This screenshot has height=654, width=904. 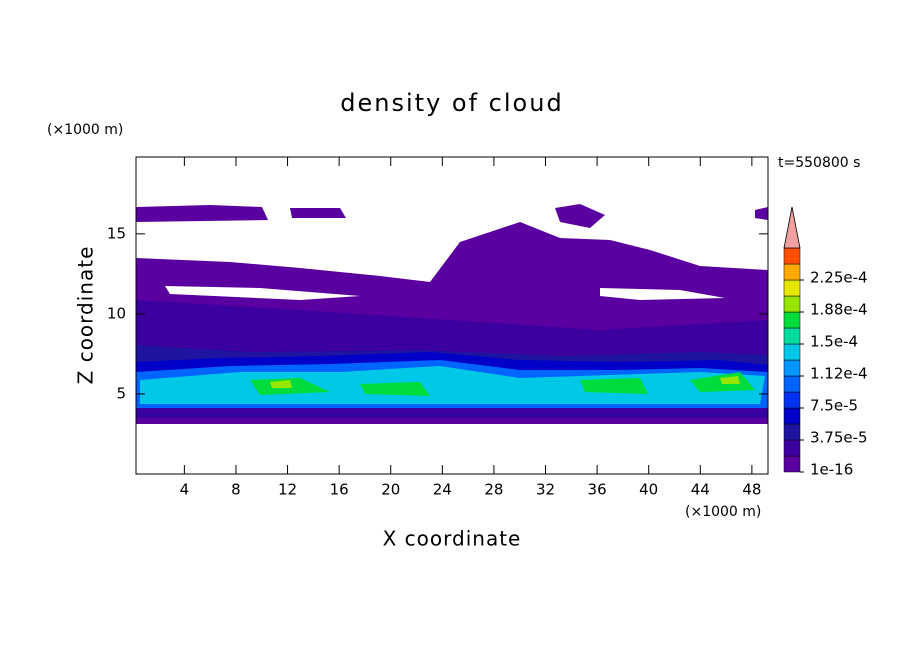 I want to click on x-axis-label: X coordinate, so click(x=452, y=539).